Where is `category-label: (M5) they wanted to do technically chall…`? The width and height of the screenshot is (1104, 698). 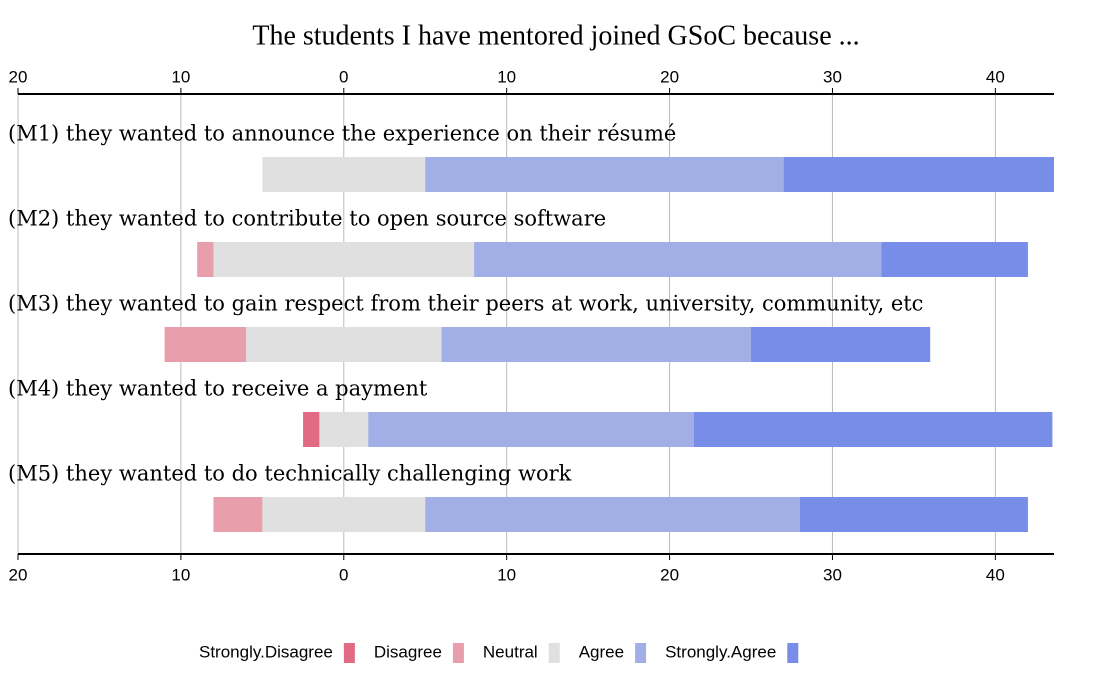 category-label: (M5) they wanted to do technically chall… is located at coordinates (290, 474).